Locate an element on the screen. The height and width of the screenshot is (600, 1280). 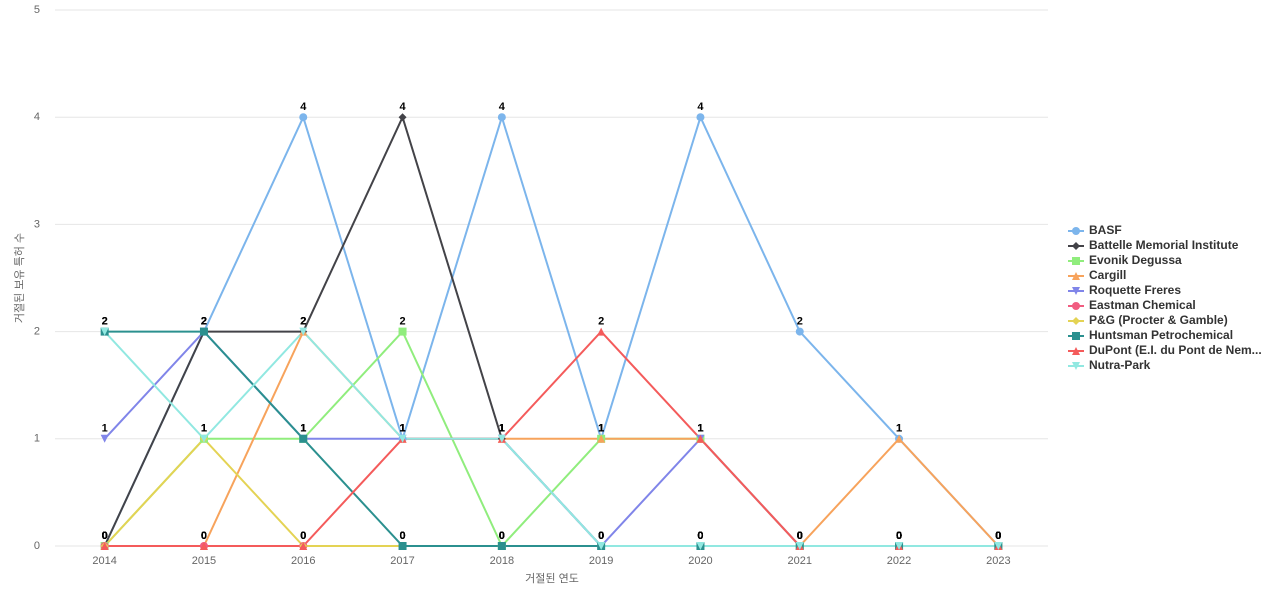
x-tick-label: 2016 is located at coordinates (303, 561).